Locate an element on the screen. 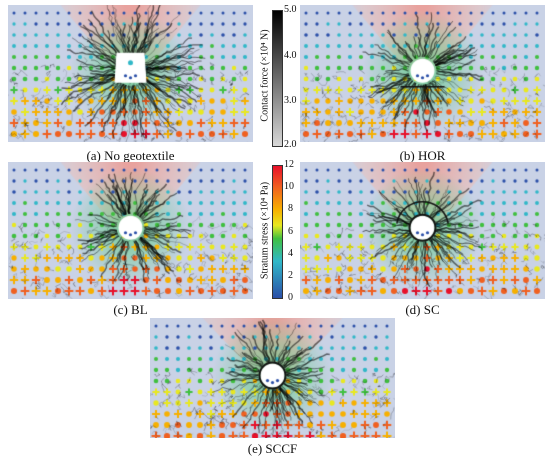  panel-no-geotextile is located at coordinates (130, 73).